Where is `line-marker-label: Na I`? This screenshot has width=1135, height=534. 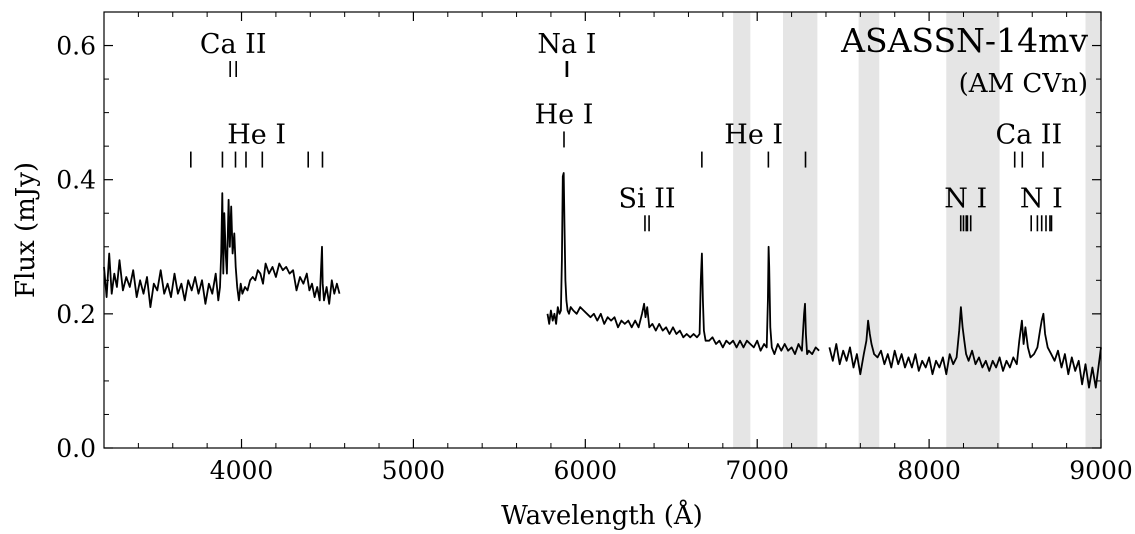 line-marker-label: Na I is located at coordinates (566, 44).